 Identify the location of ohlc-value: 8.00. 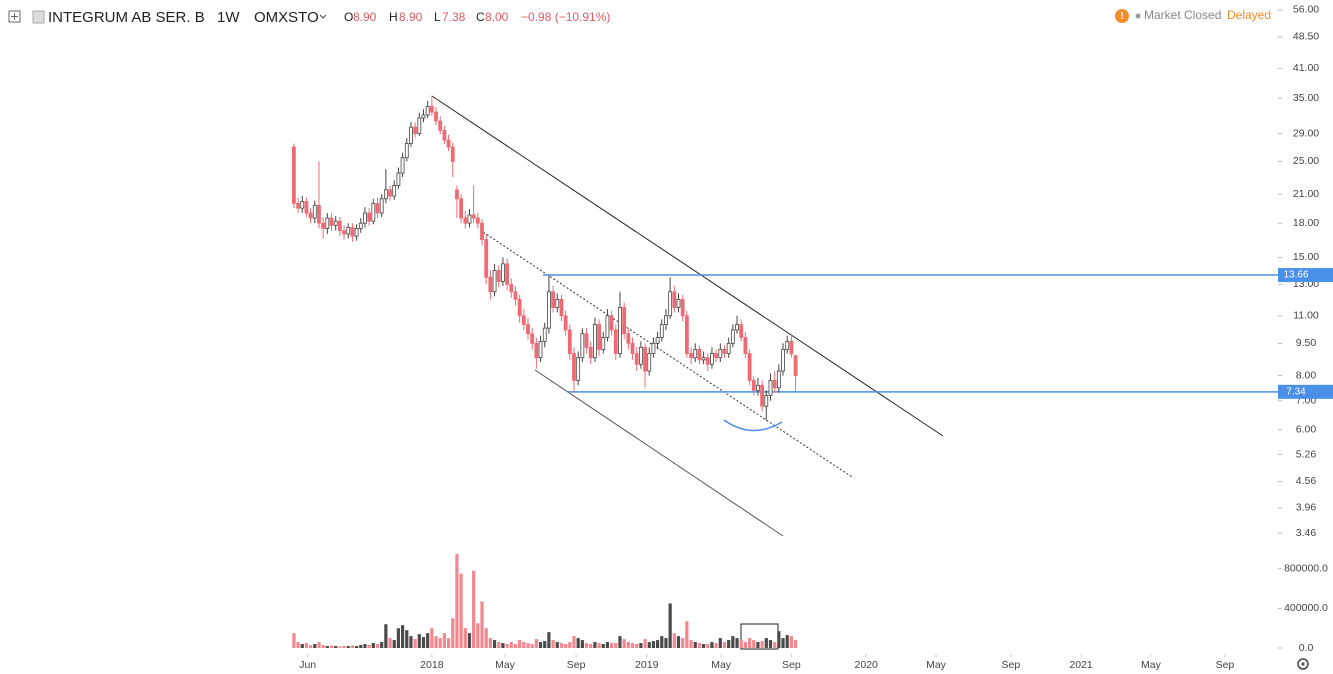
(497, 17).